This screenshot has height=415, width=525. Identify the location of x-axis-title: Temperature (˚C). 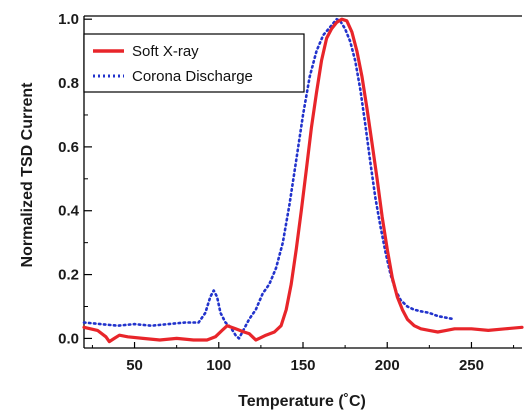
(302, 401).